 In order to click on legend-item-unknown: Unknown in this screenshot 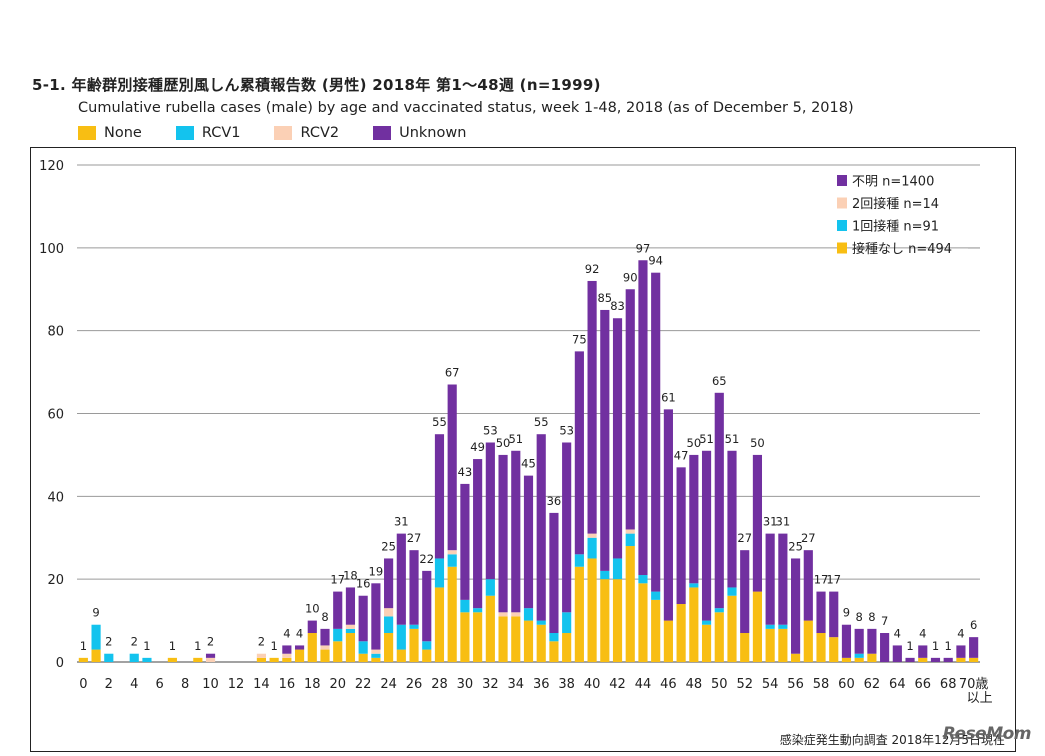, I will do `click(419, 133)`.